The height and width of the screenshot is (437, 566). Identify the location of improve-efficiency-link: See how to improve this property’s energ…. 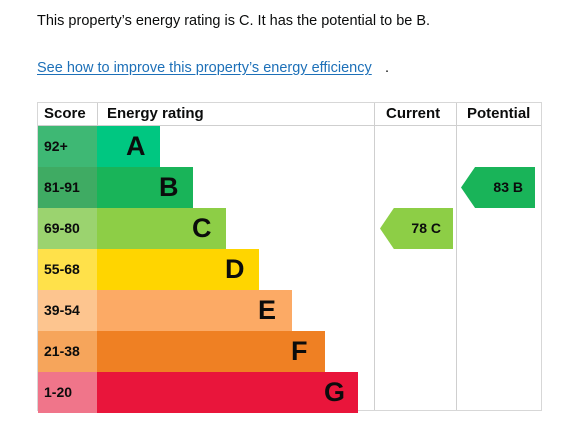
(204, 68).